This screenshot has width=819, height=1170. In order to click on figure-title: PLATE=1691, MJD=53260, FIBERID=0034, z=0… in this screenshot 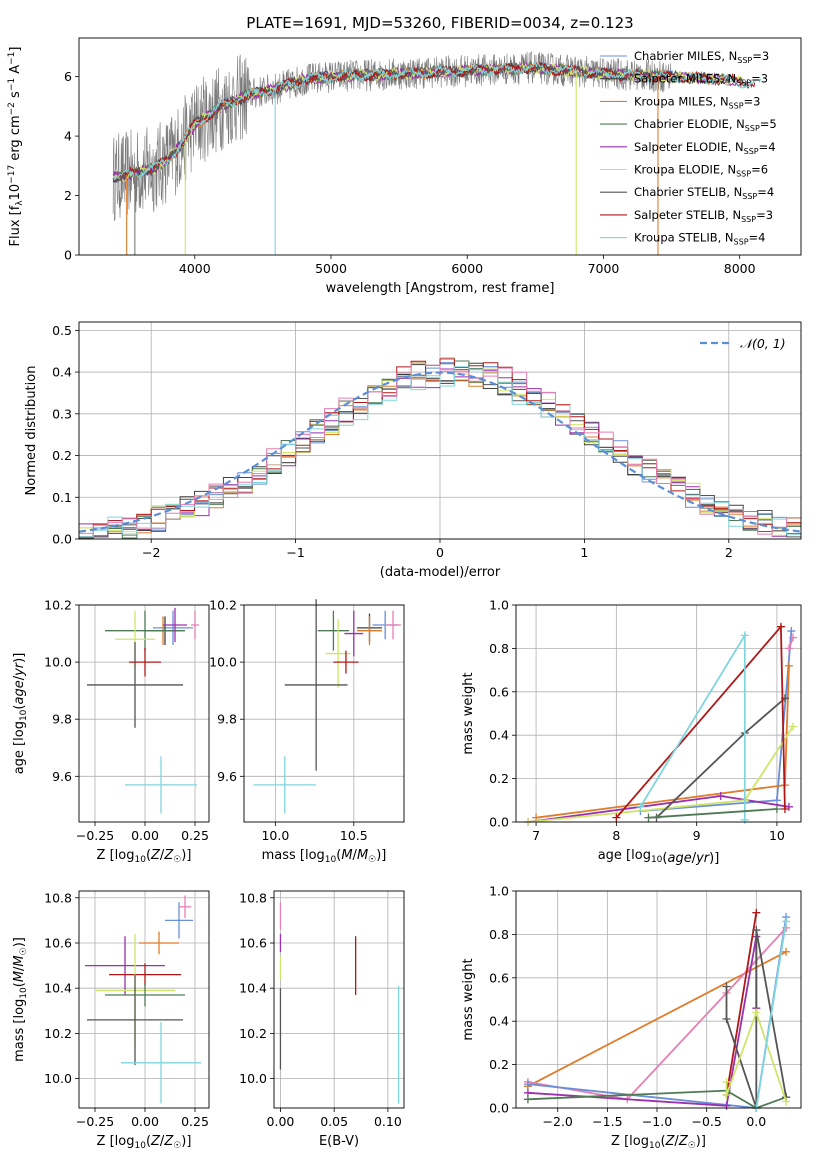, I will do `click(439, 23)`.